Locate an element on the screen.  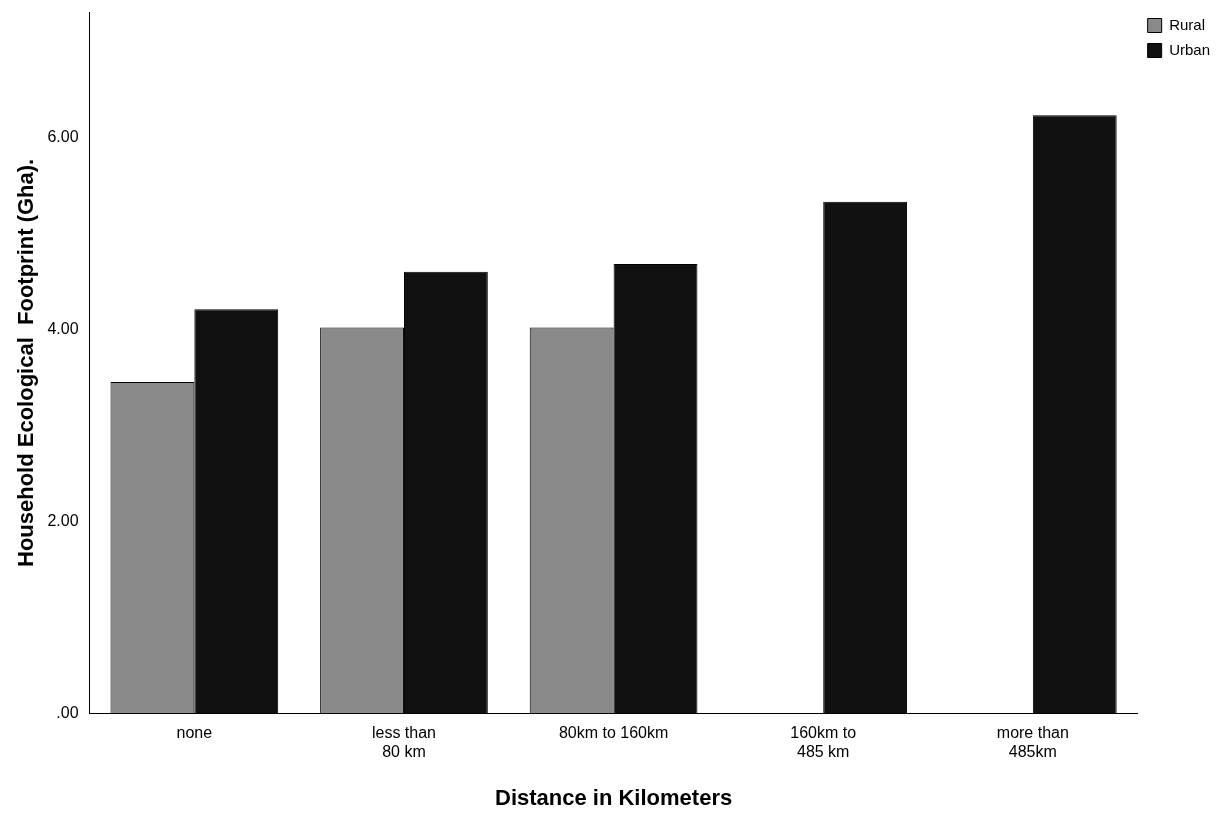
y-tick-label: .00 is located at coordinates (67, 712).